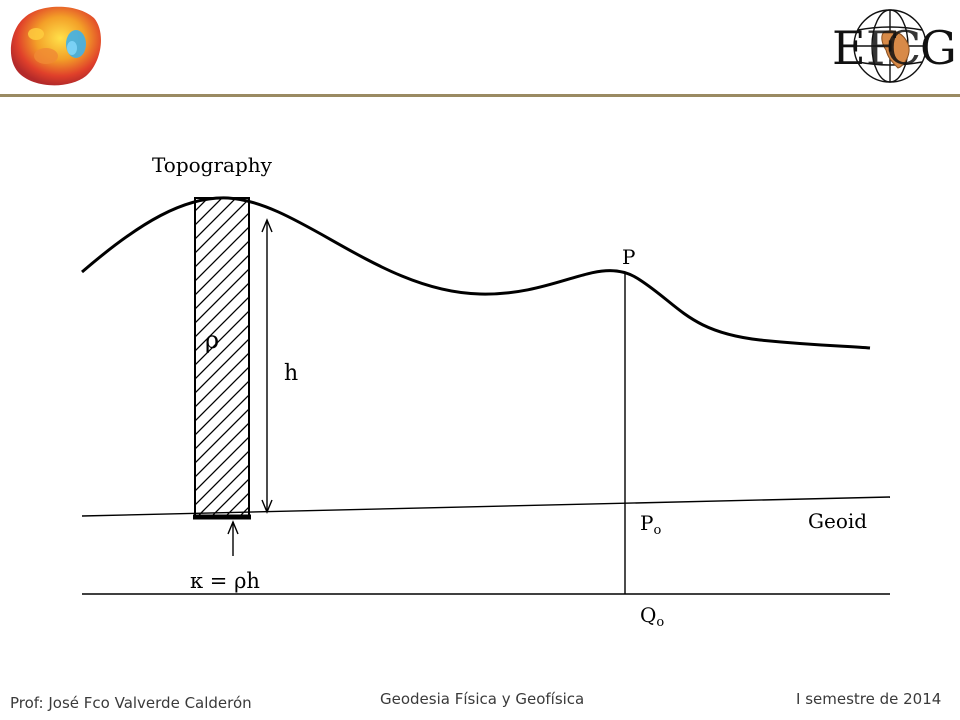 This screenshot has height=720, width=960. I want to click on p-label: P, so click(628, 257).